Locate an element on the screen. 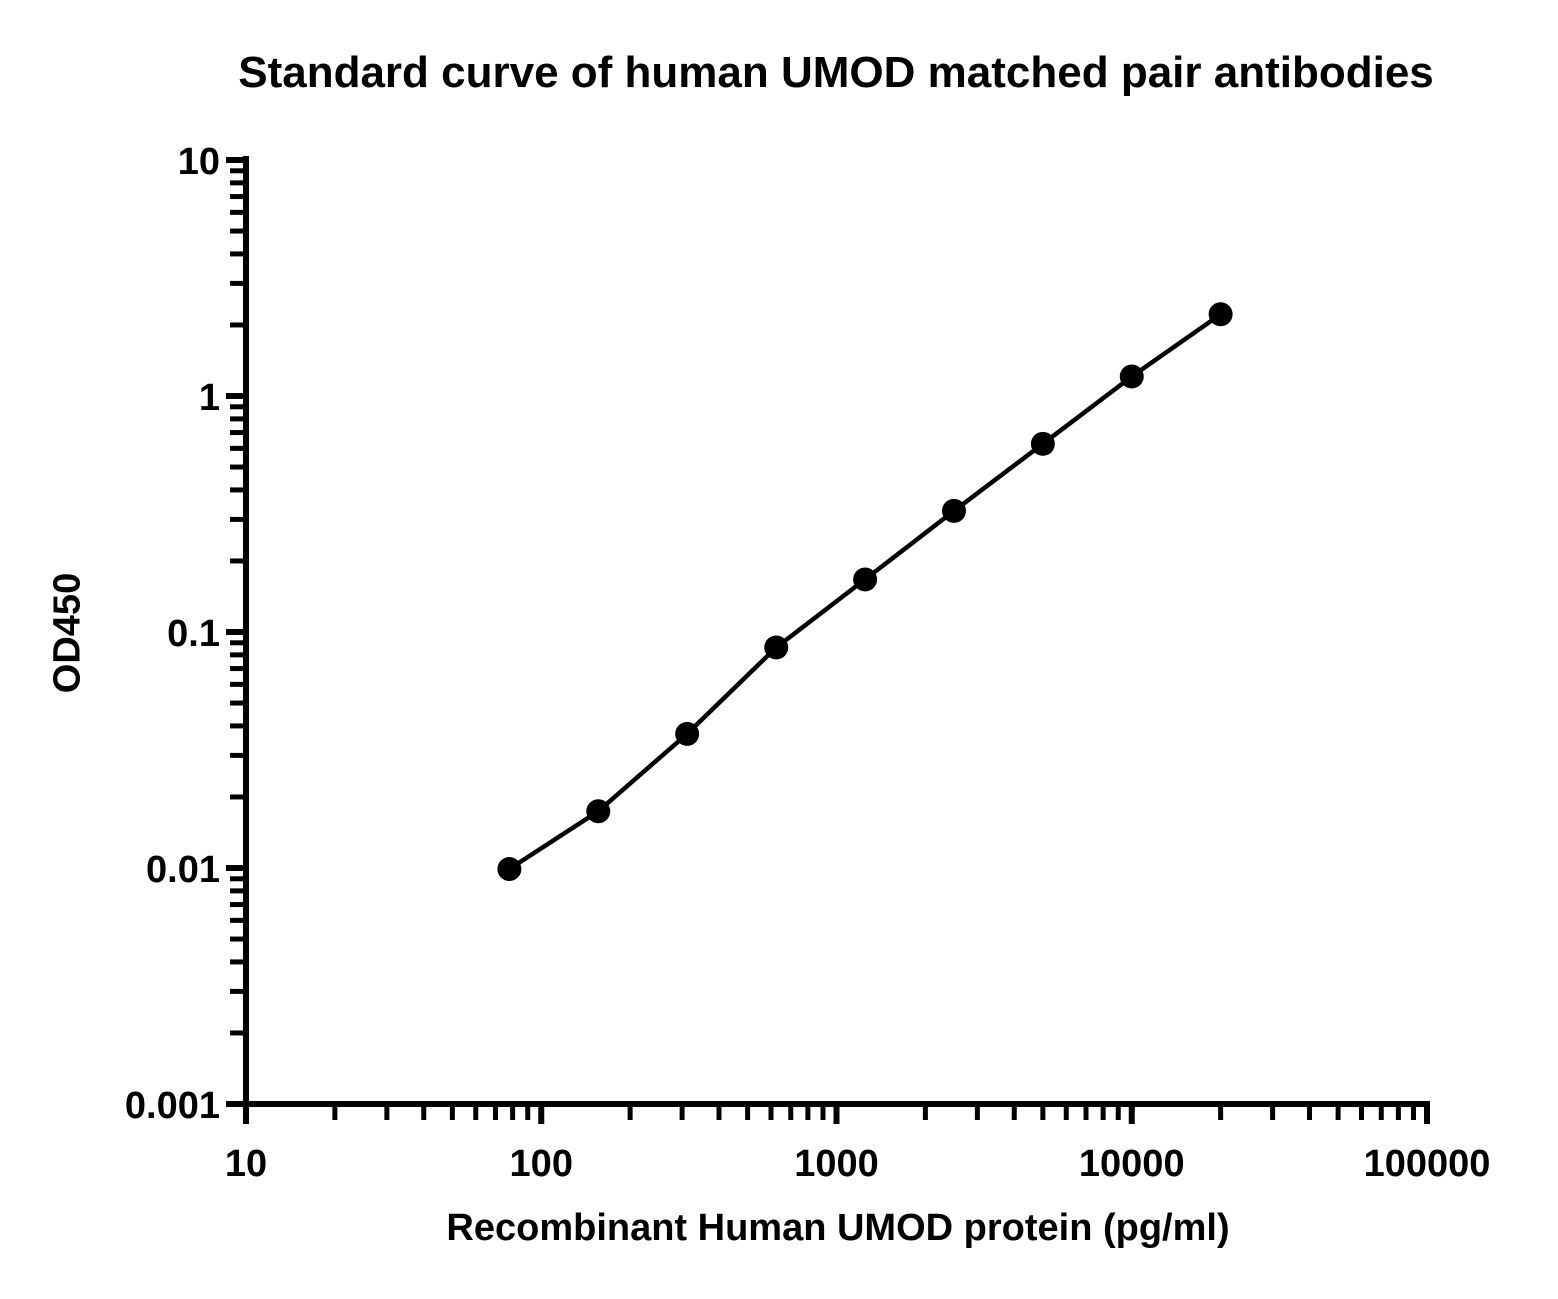  x-tick-label: 100000 is located at coordinates (1427, 1164).